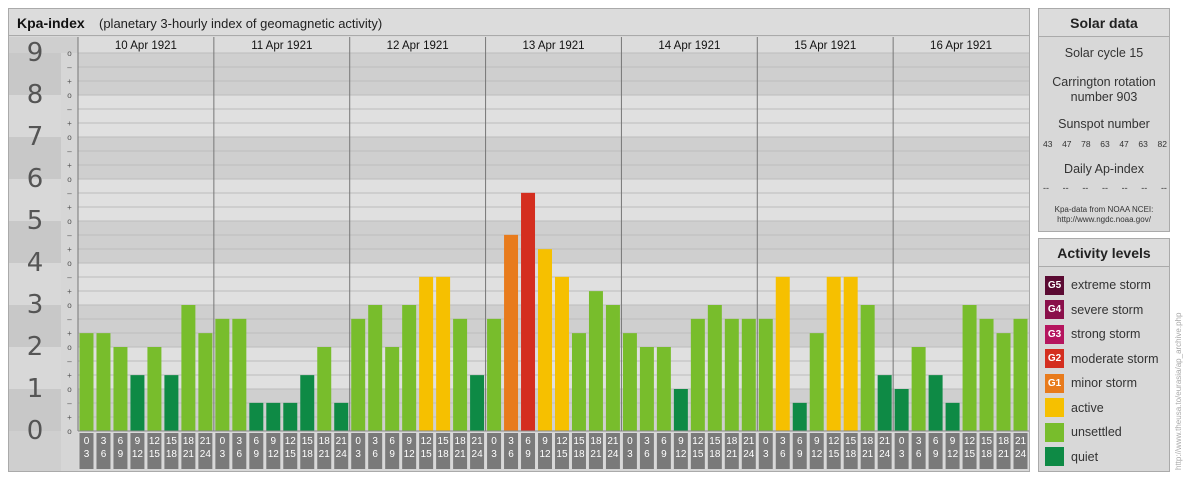  Describe the element at coordinates (392, 441) in the screenshot. I see `interval-start-label: 6` at that location.